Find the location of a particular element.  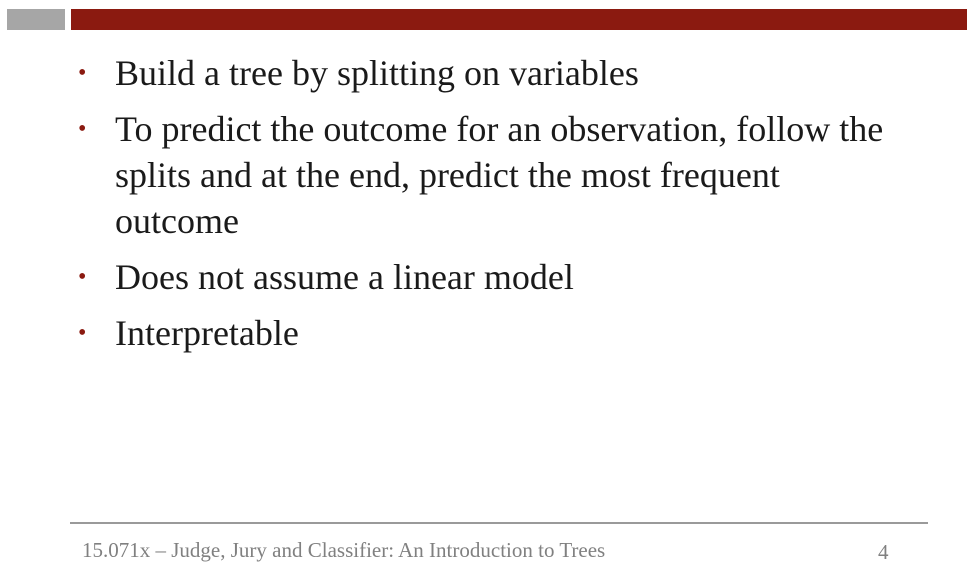

bullet-item: • Interpretable is located at coordinates (488, 333).